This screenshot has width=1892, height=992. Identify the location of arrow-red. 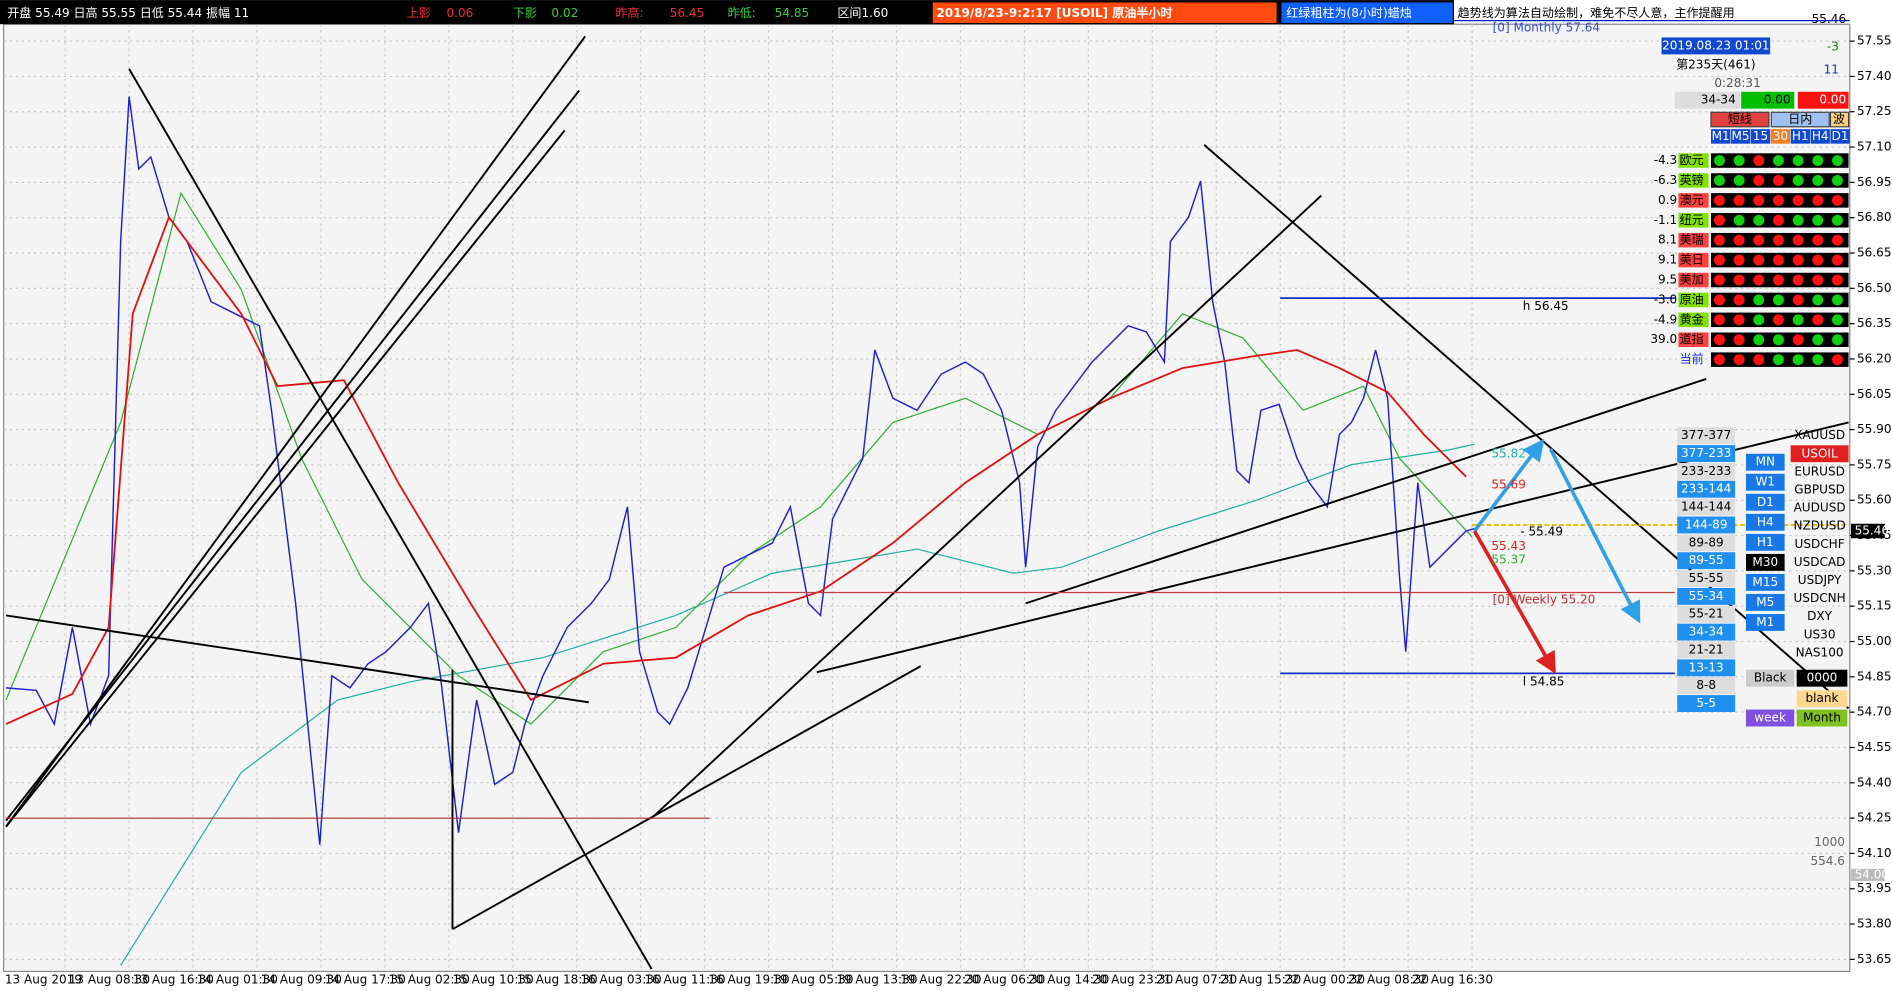
(1514, 602).